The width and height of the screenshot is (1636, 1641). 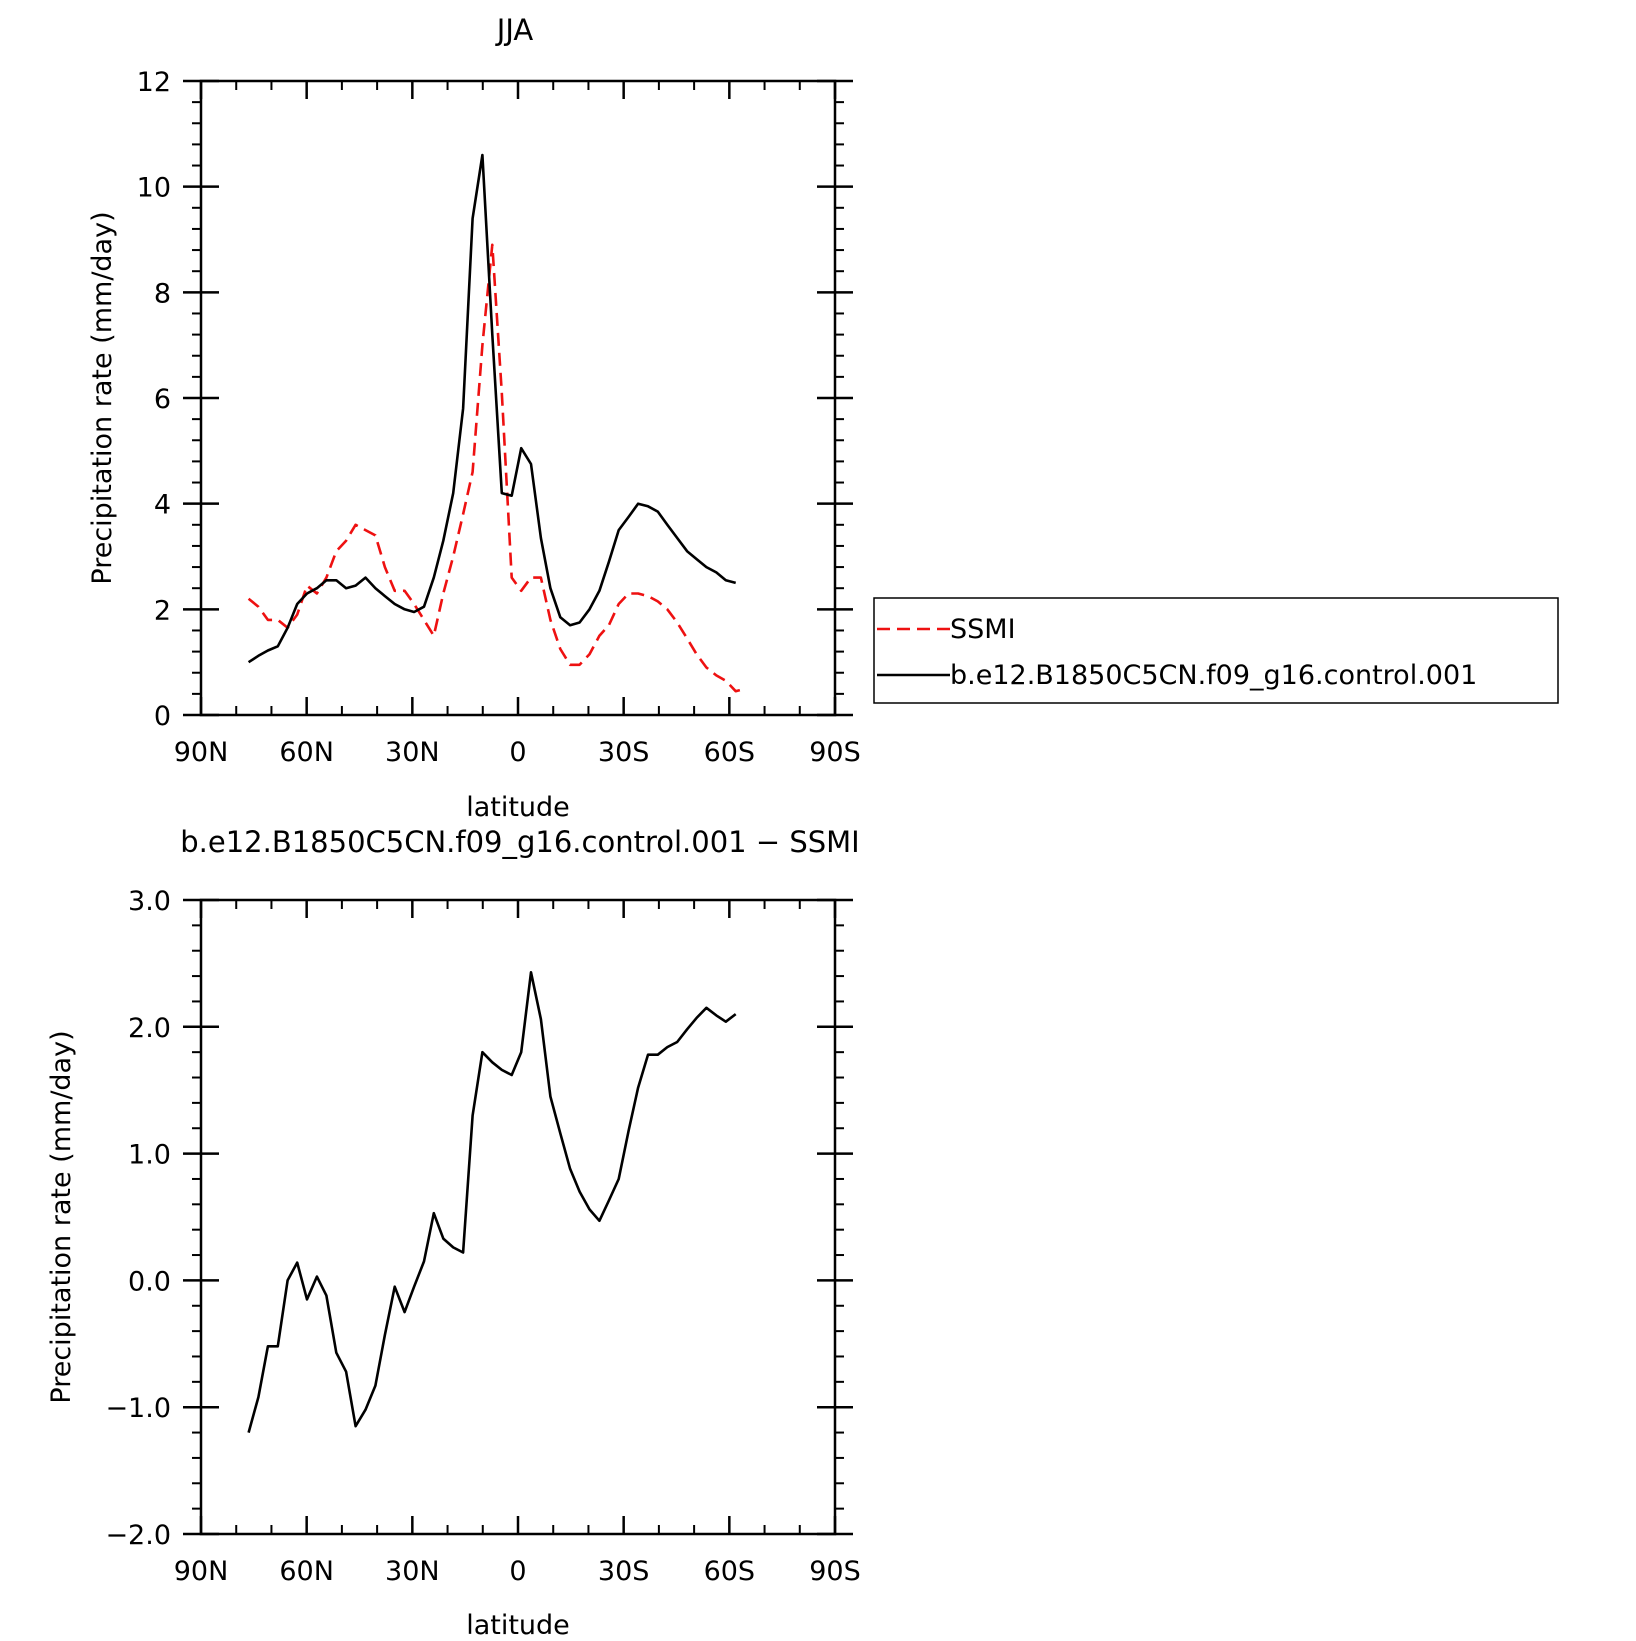 I want to click on chart-title: JJA, so click(x=514, y=30).